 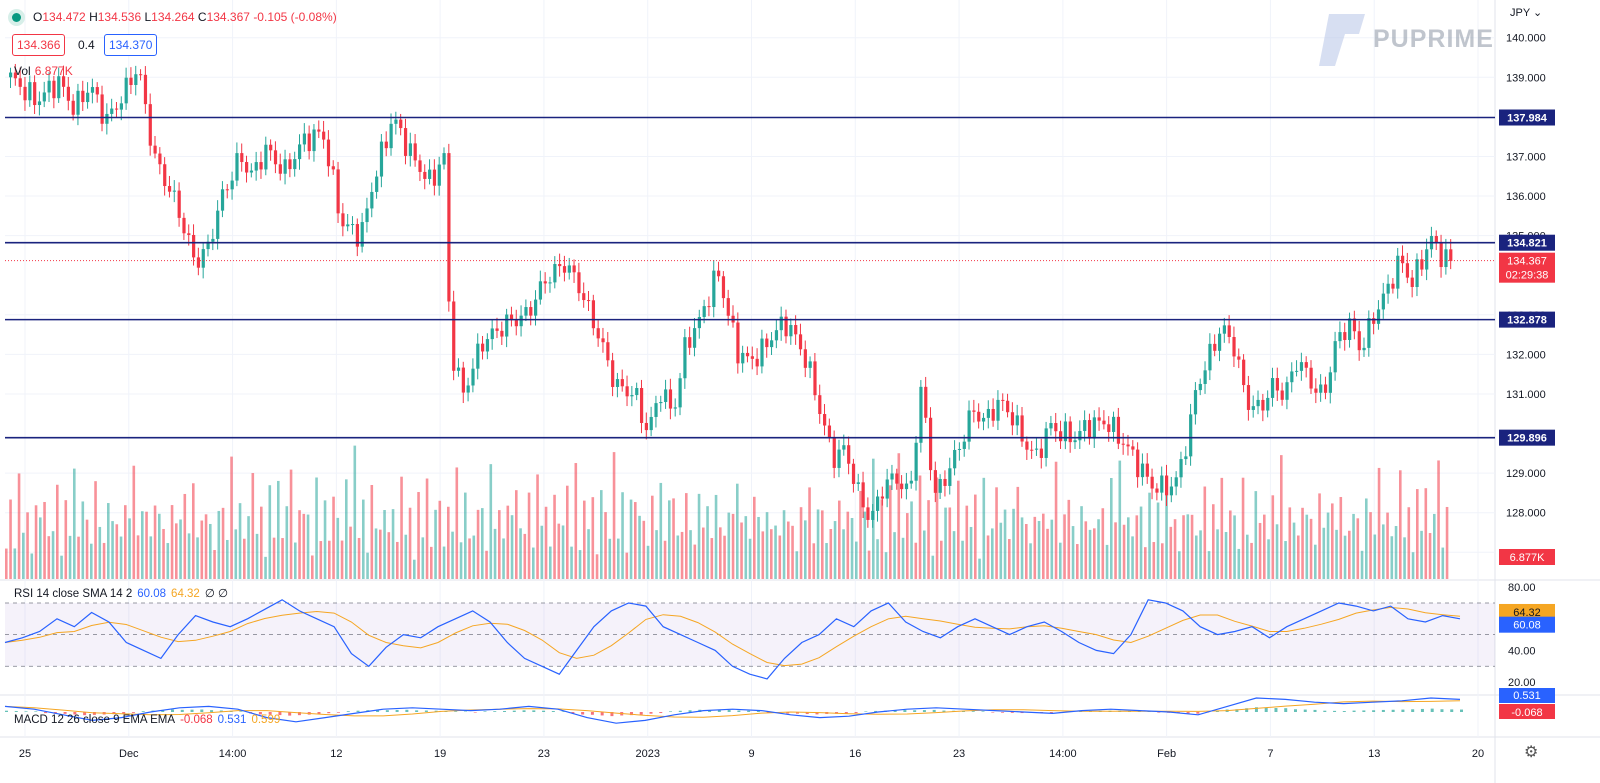 I want to click on x-tick-label: 12, so click(x=336, y=754).